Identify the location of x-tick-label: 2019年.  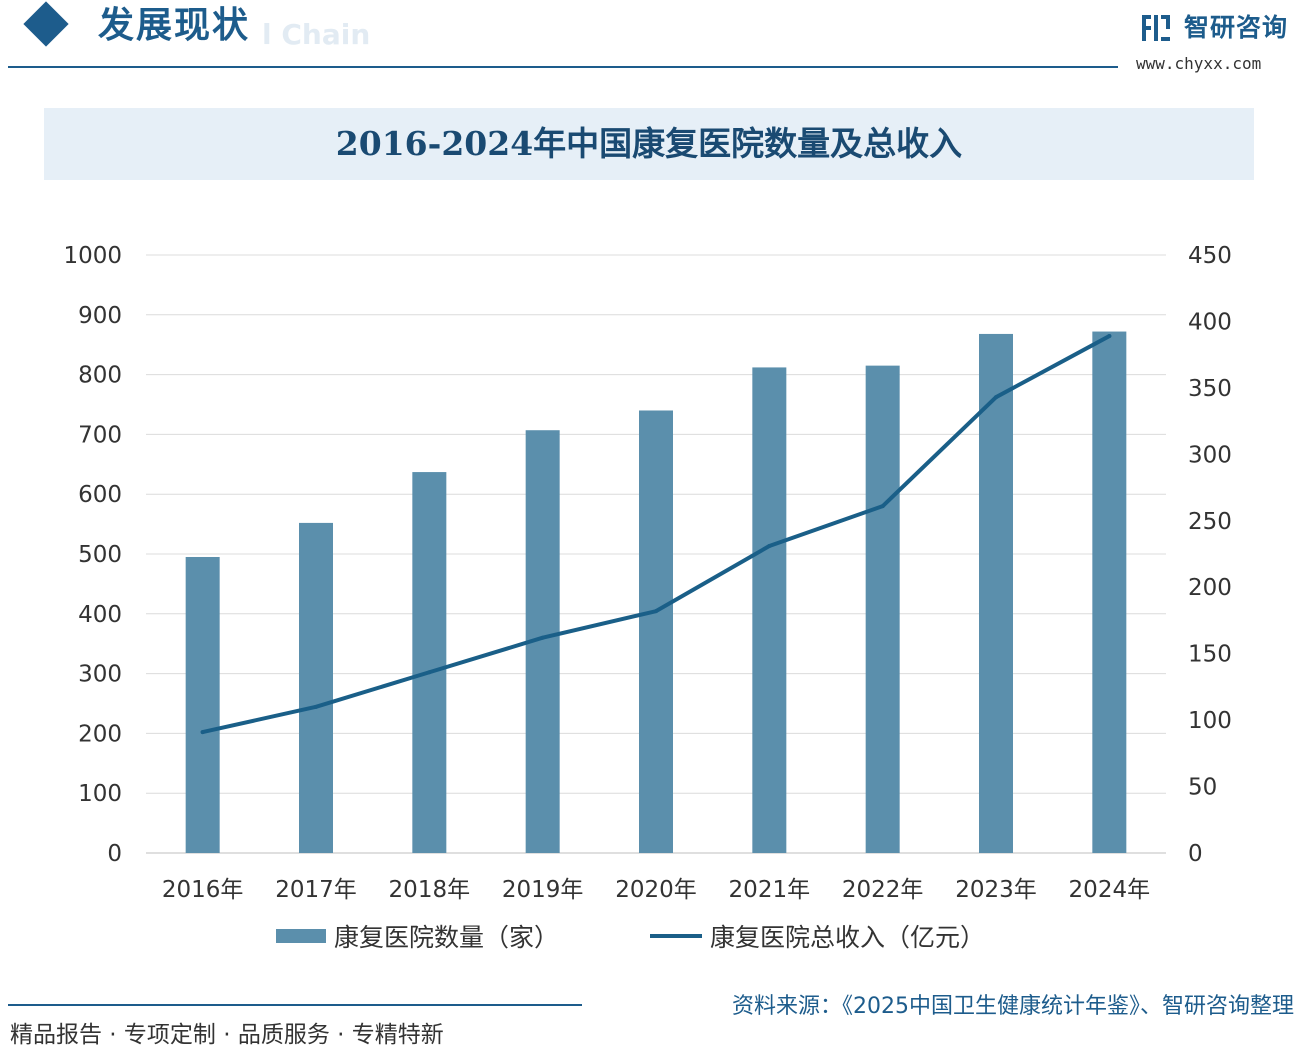
(543, 890).